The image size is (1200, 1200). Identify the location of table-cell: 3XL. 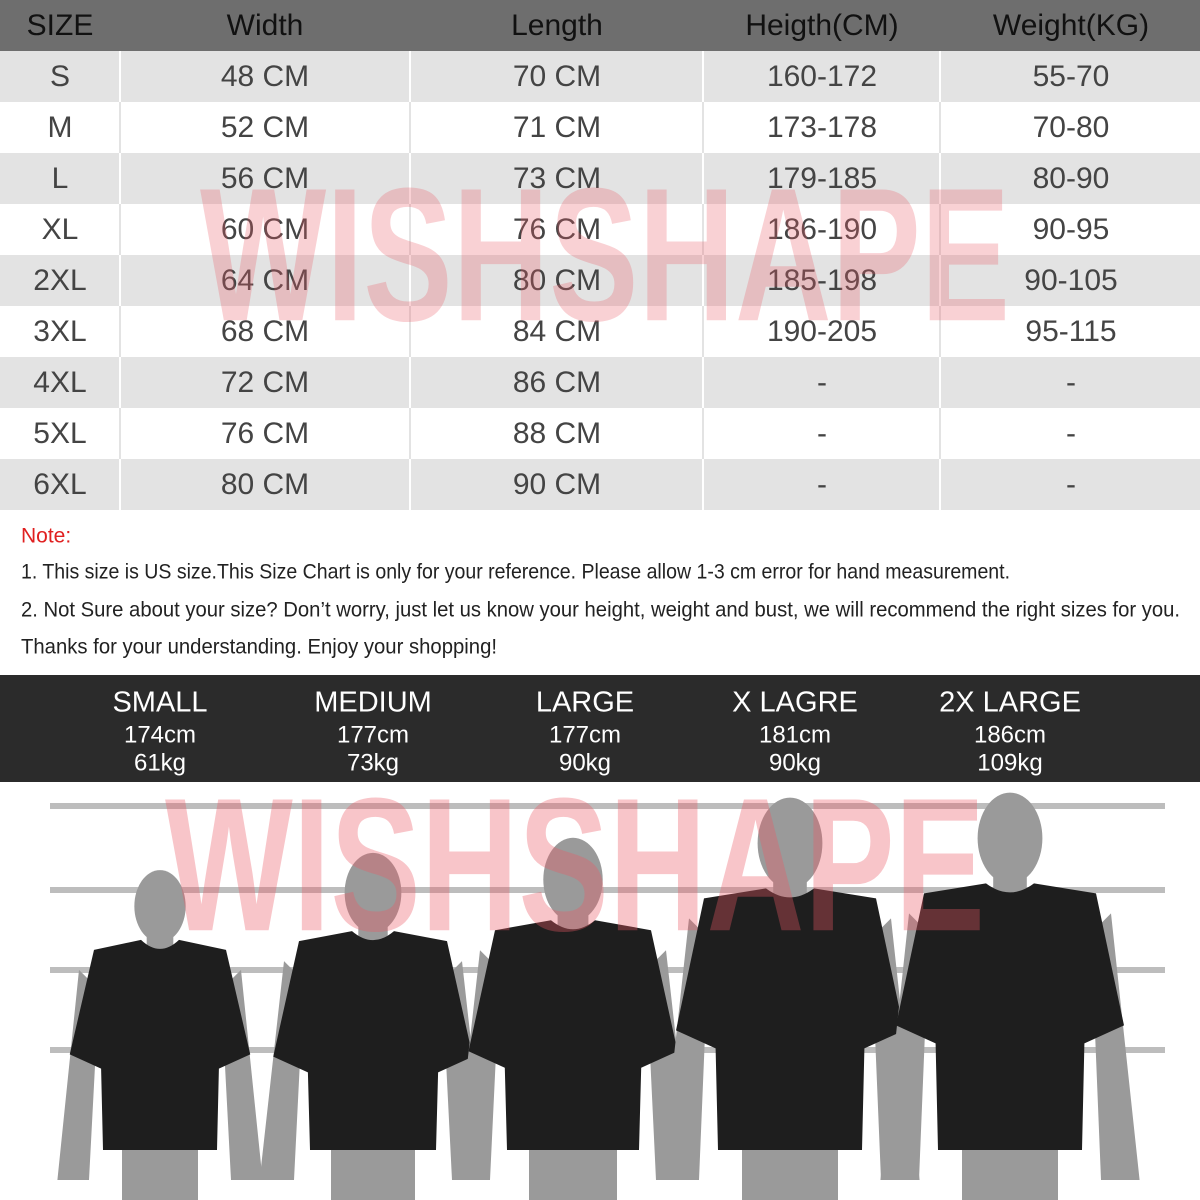
(59, 331).